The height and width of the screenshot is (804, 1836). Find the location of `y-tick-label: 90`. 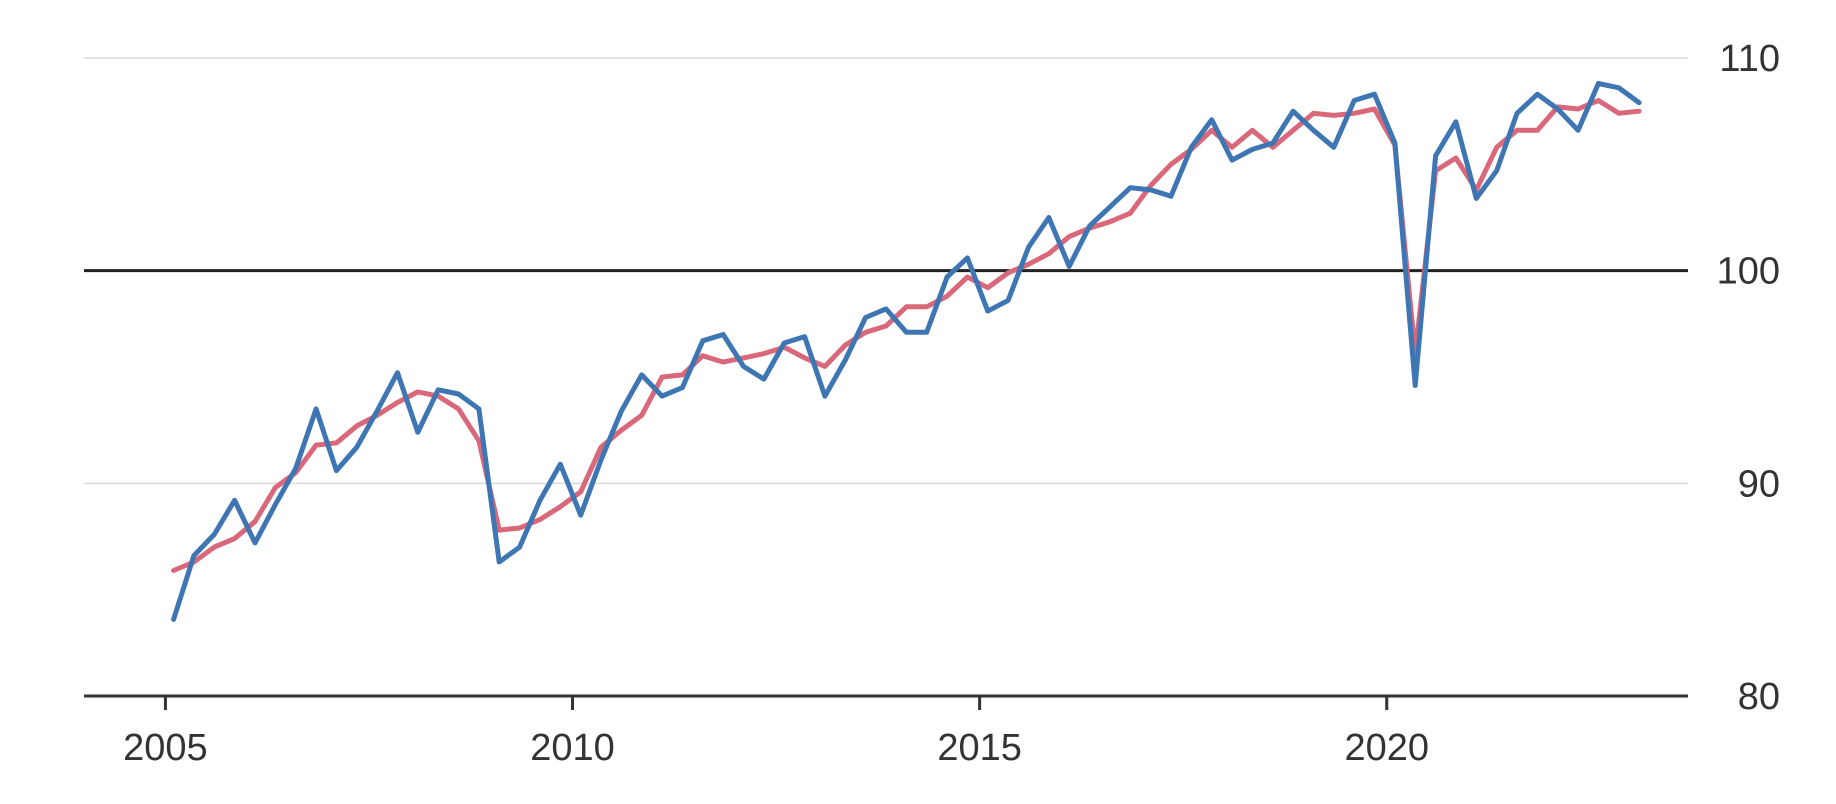

y-tick-label: 90 is located at coordinates (1759, 484).